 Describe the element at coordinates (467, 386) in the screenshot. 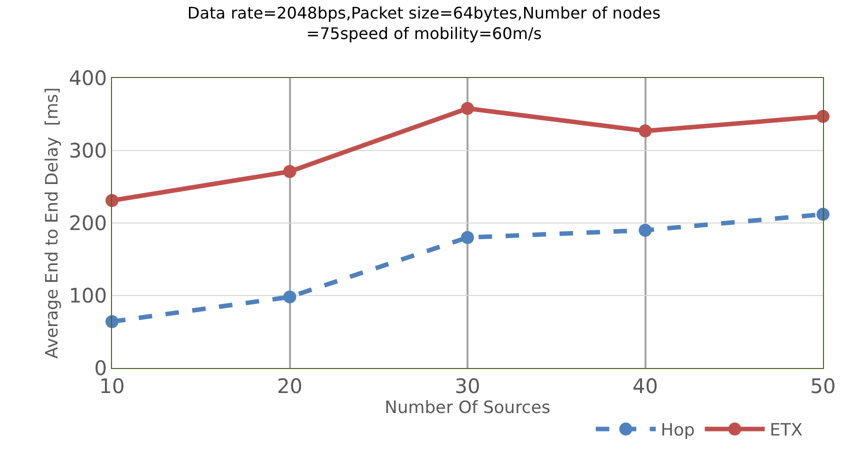

I see `x-tick-label: 30` at that location.